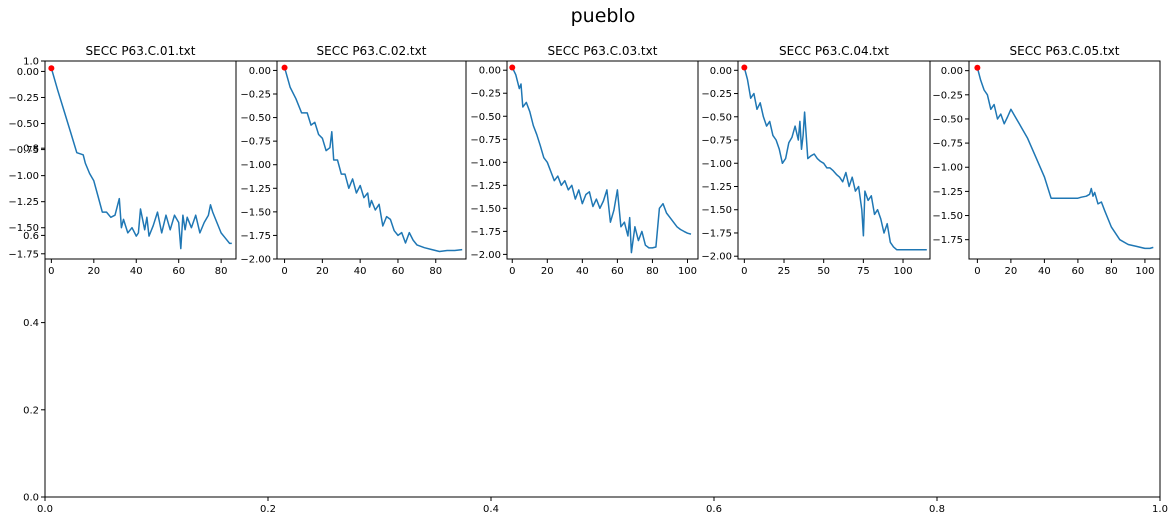 This screenshot has height=521, width=1176. Describe the element at coordinates (784, 271) in the screenshot. I see `x-tick-label: 25` at that location.